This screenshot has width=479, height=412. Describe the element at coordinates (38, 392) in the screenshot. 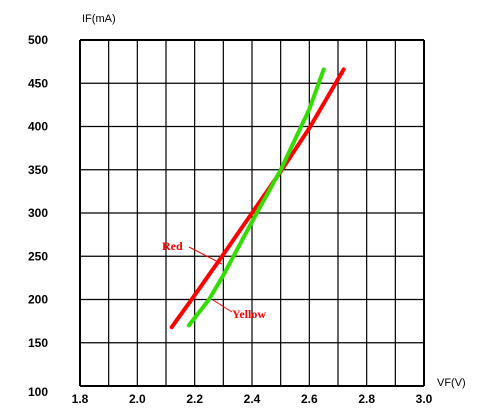

I see `y-tick-label: 100` at that location.